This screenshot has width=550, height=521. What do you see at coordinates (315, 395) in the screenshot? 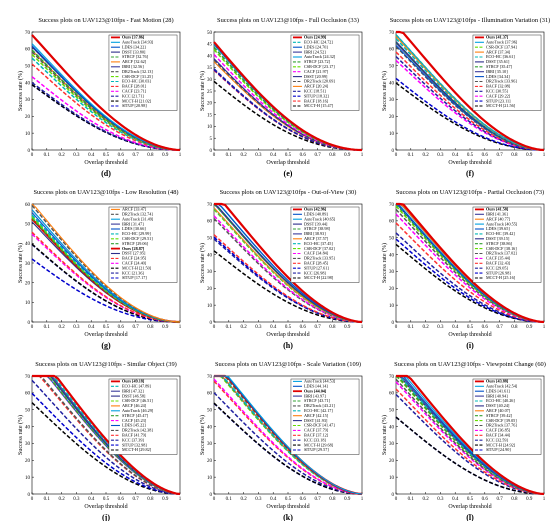
I see `legend-entry: IBRI [43.97]` at bounding box center [315, 395].